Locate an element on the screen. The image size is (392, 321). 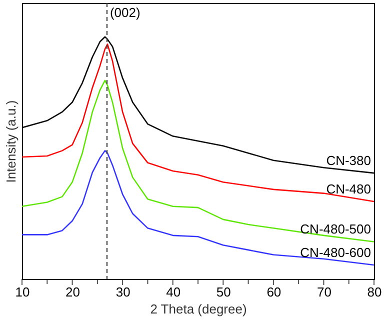
x-tick-label: 70 is located at coordinates (324, 292).